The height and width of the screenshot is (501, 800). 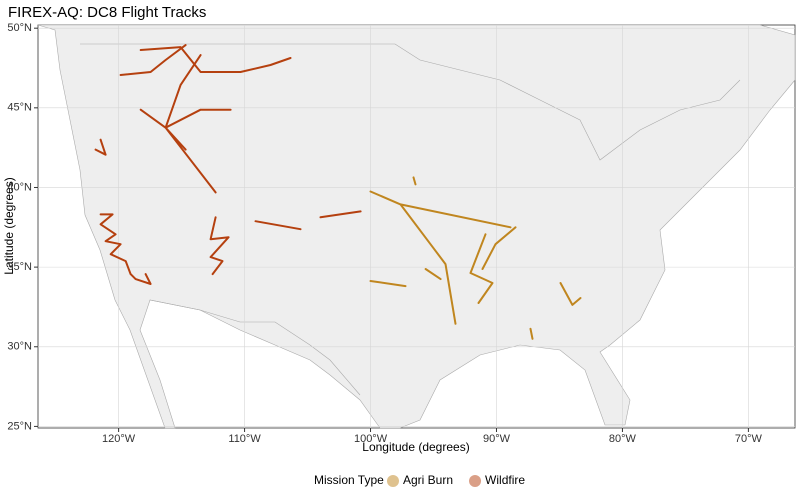 What do you see at coordinates (19, 28) in the screenshot?
I see `y-tick-label: 50°N` at bounding box center [19, 28].